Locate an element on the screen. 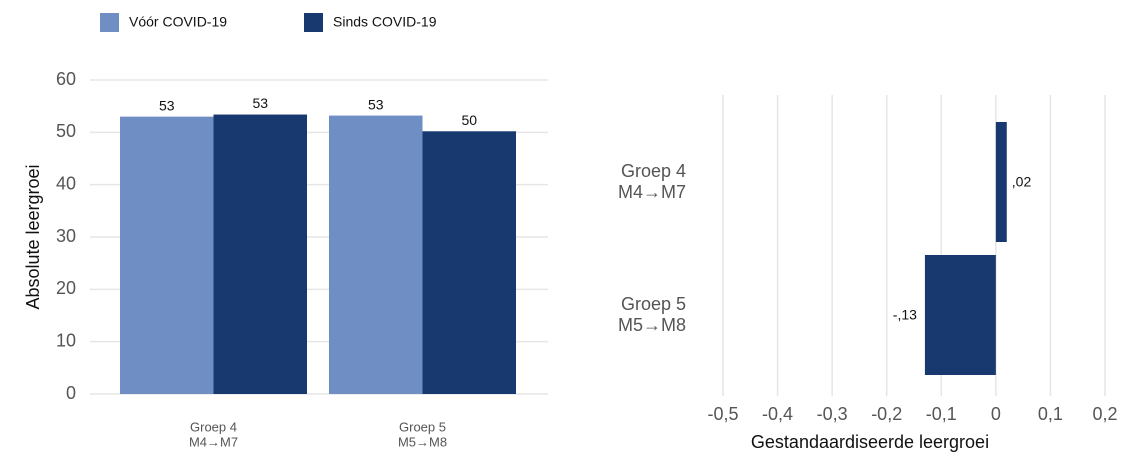 The image size is (1125, 454). legend-label: Vóór COVID-19 is located at coordinates (178, 22).